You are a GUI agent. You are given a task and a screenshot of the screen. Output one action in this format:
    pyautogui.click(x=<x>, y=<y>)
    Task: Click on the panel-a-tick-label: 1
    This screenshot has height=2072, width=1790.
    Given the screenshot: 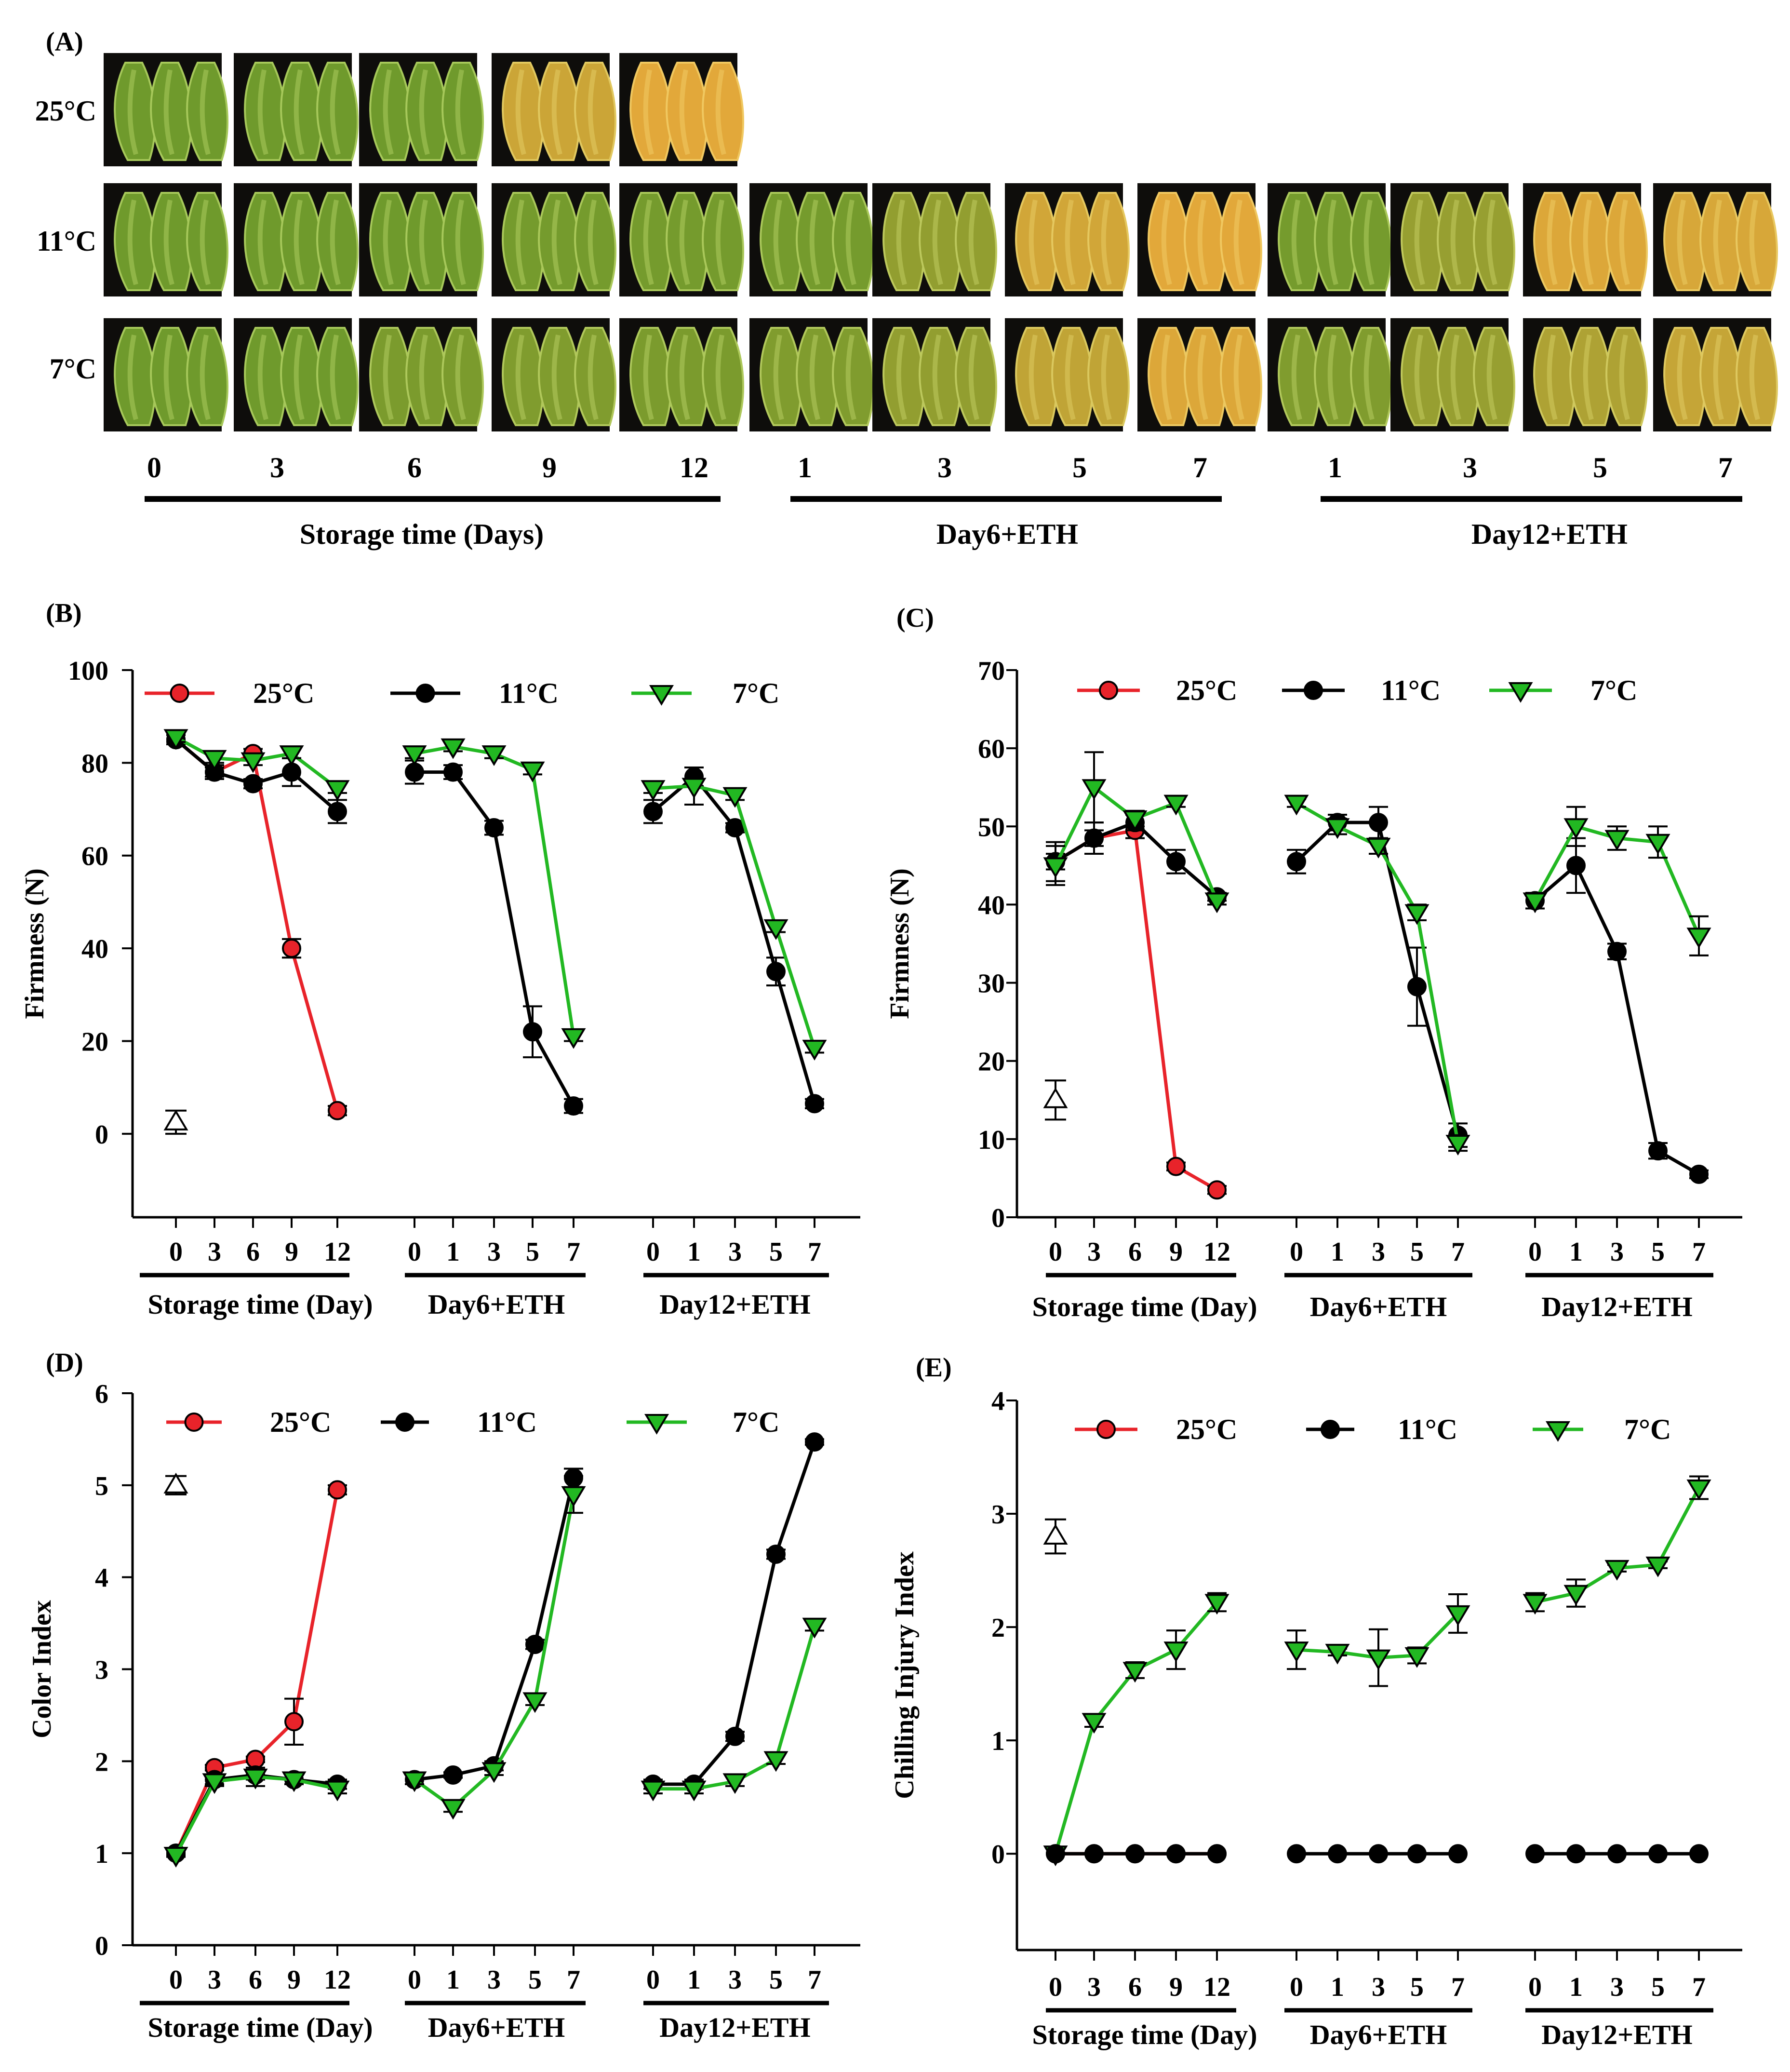 What is the action you would take?
    pyautogui.click(x=1335, y=468)
    